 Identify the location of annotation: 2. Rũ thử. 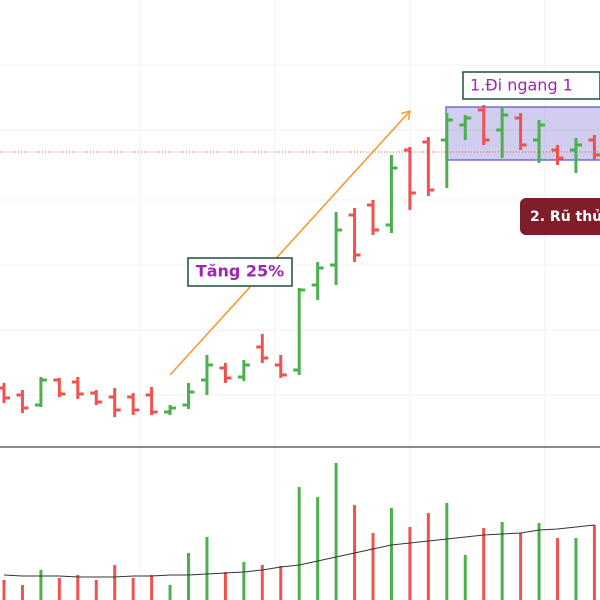
(565, 217).